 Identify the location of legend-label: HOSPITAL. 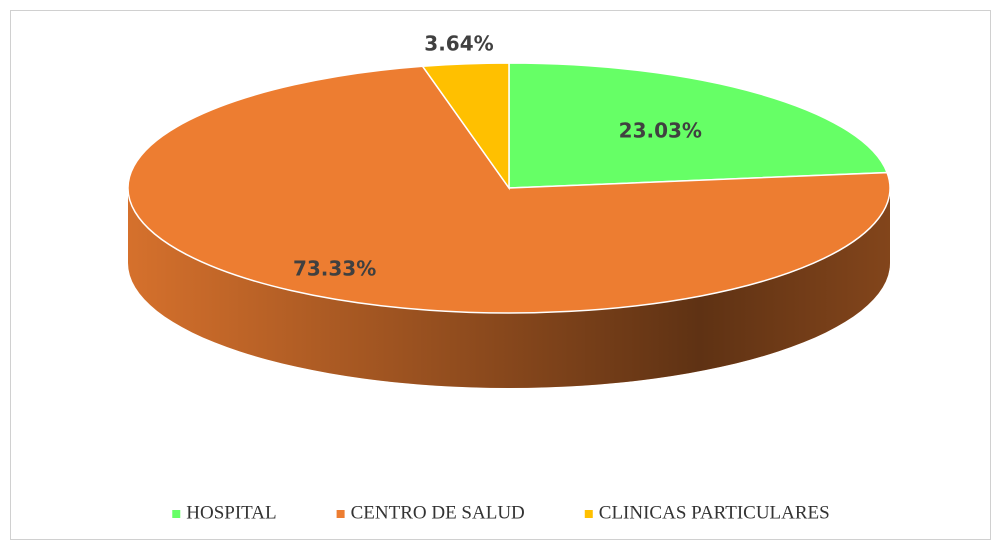
(231, 512).